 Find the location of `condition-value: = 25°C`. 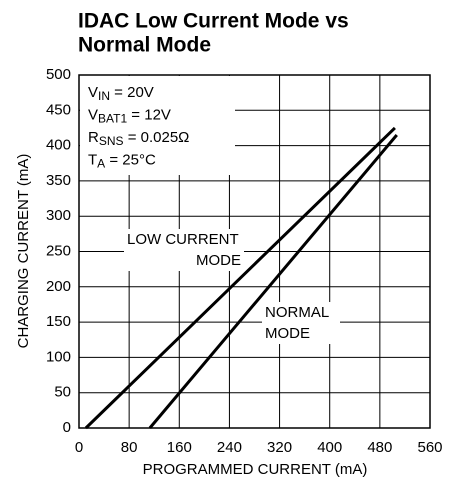

condition-value: = 25°C is located at coordinates (130, 159).